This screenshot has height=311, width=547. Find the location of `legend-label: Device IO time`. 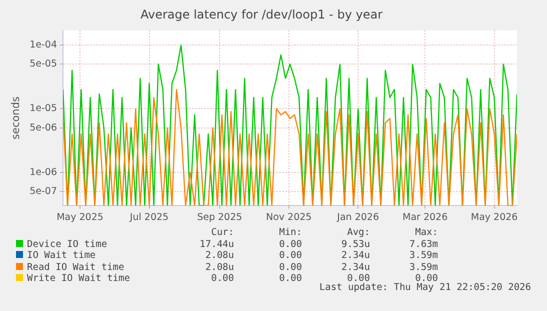

legend-label: Device IO time is located at coordinates (67, 244).